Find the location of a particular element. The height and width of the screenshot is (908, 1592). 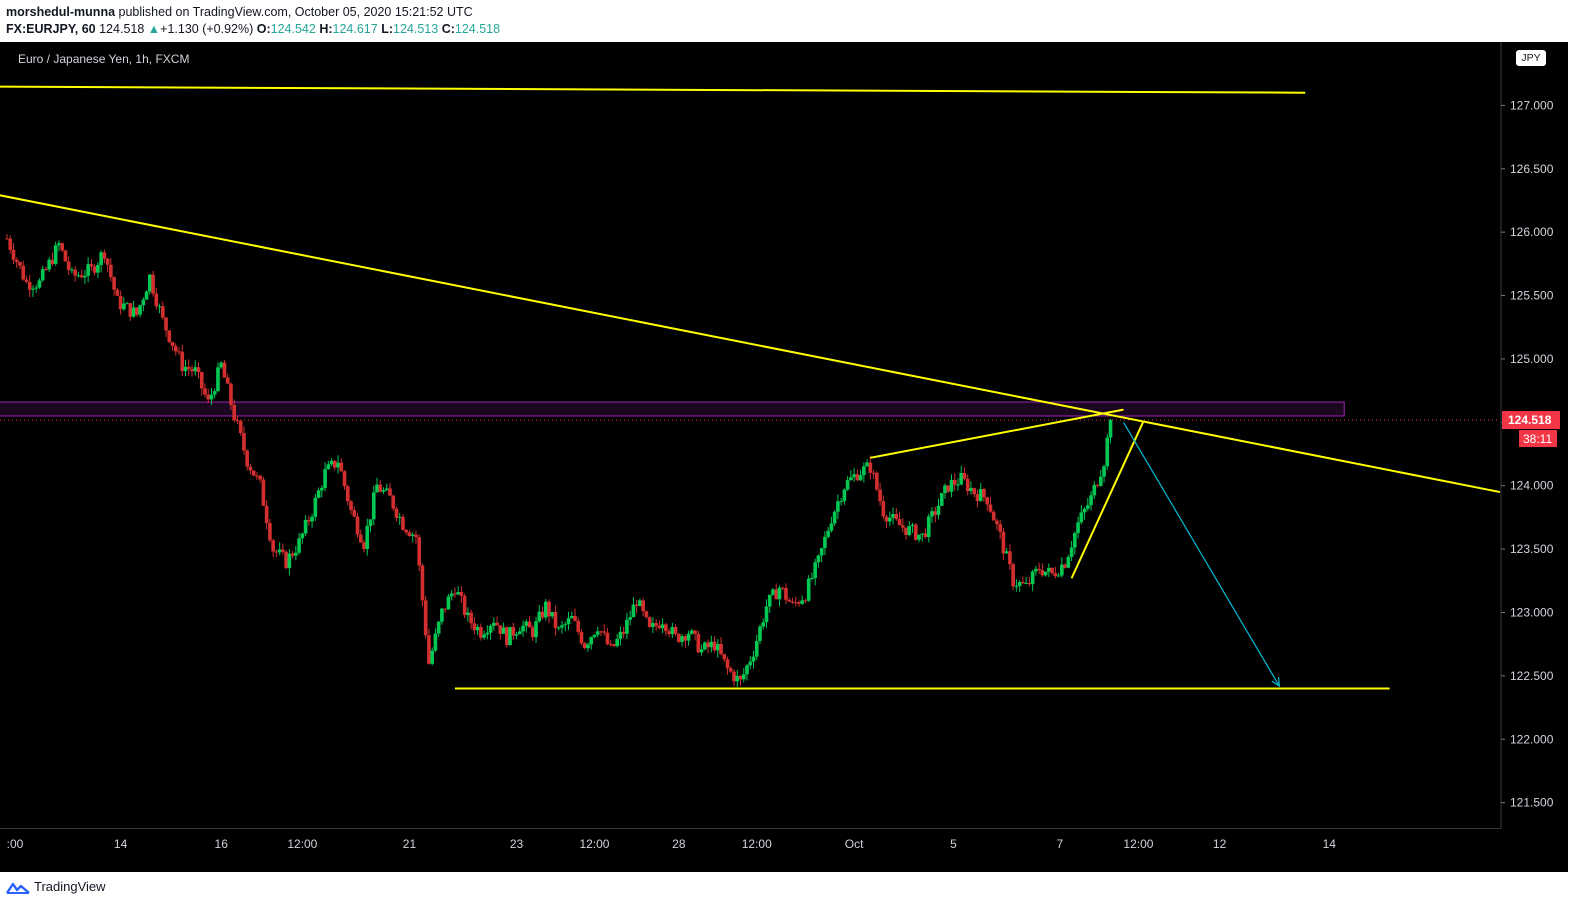

high-value: 124.617 is located at coordinates (355, 29).